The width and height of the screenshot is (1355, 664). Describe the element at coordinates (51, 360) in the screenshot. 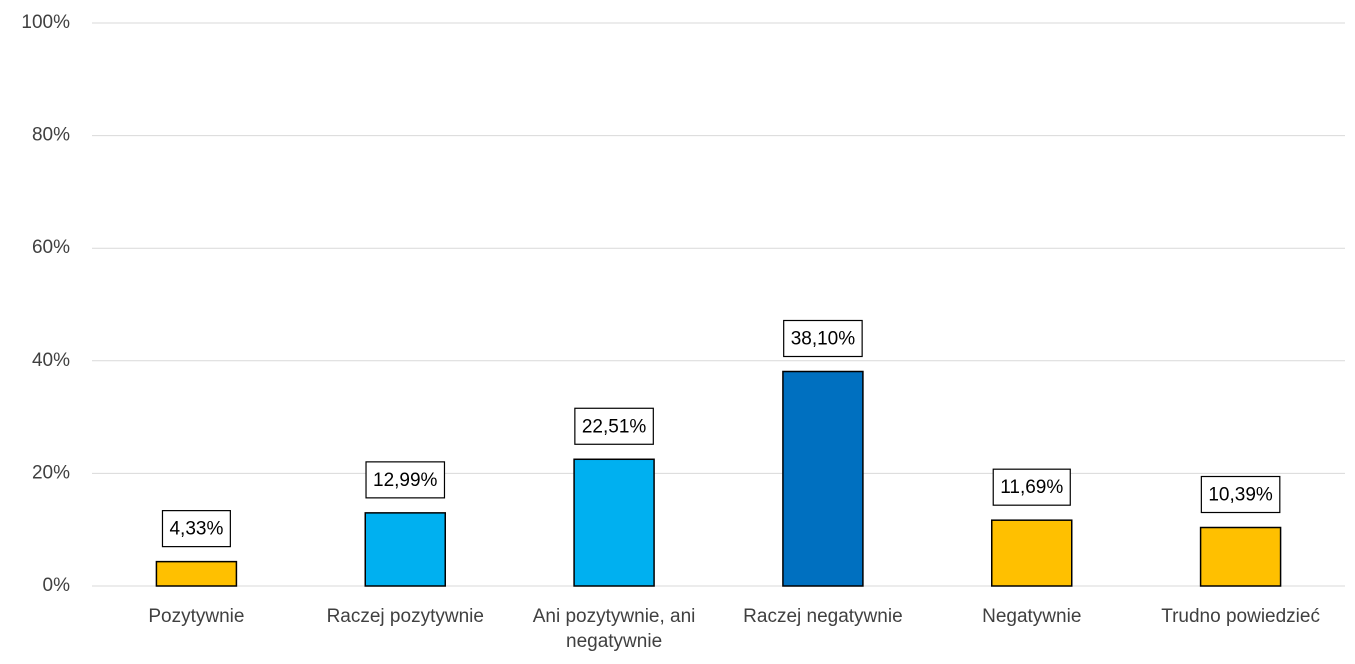

I see `y-tick-label: 40%` at that location.